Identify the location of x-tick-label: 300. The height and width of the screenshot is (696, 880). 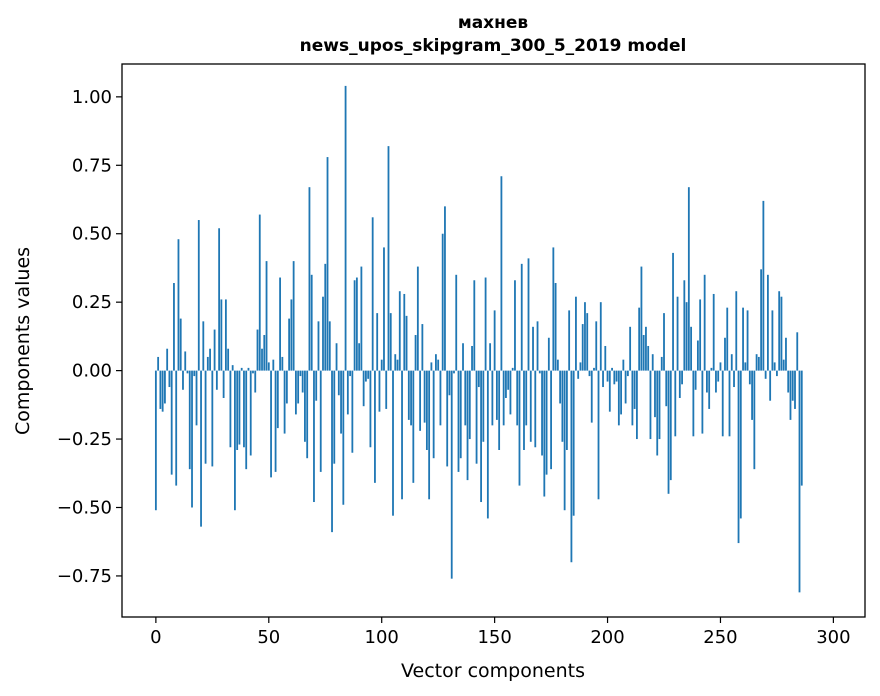
(833, 637).